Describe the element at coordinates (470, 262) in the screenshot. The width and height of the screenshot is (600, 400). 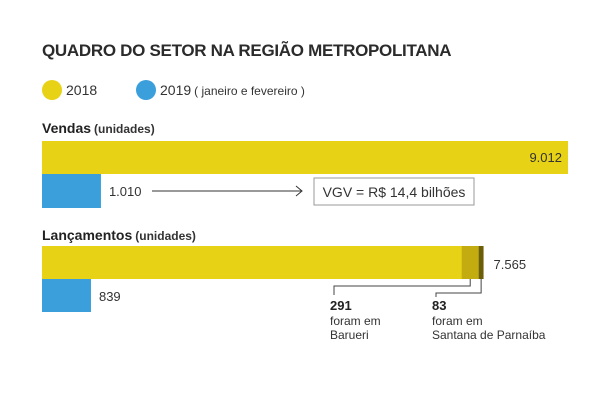
I see `segment-barueri` at that location.